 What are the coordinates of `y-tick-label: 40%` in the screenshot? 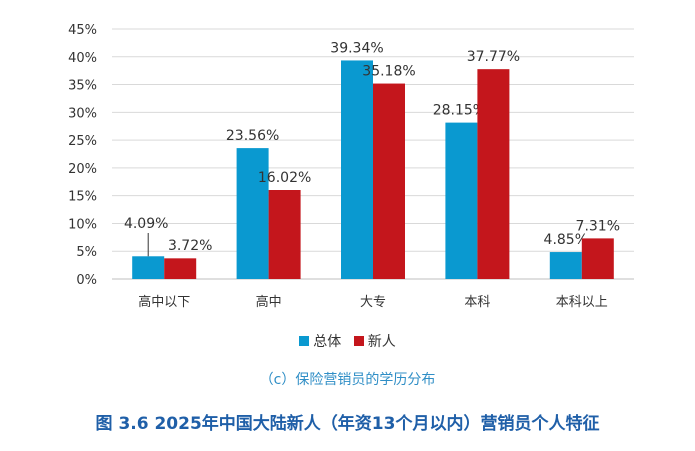 It's located at (82, 58).